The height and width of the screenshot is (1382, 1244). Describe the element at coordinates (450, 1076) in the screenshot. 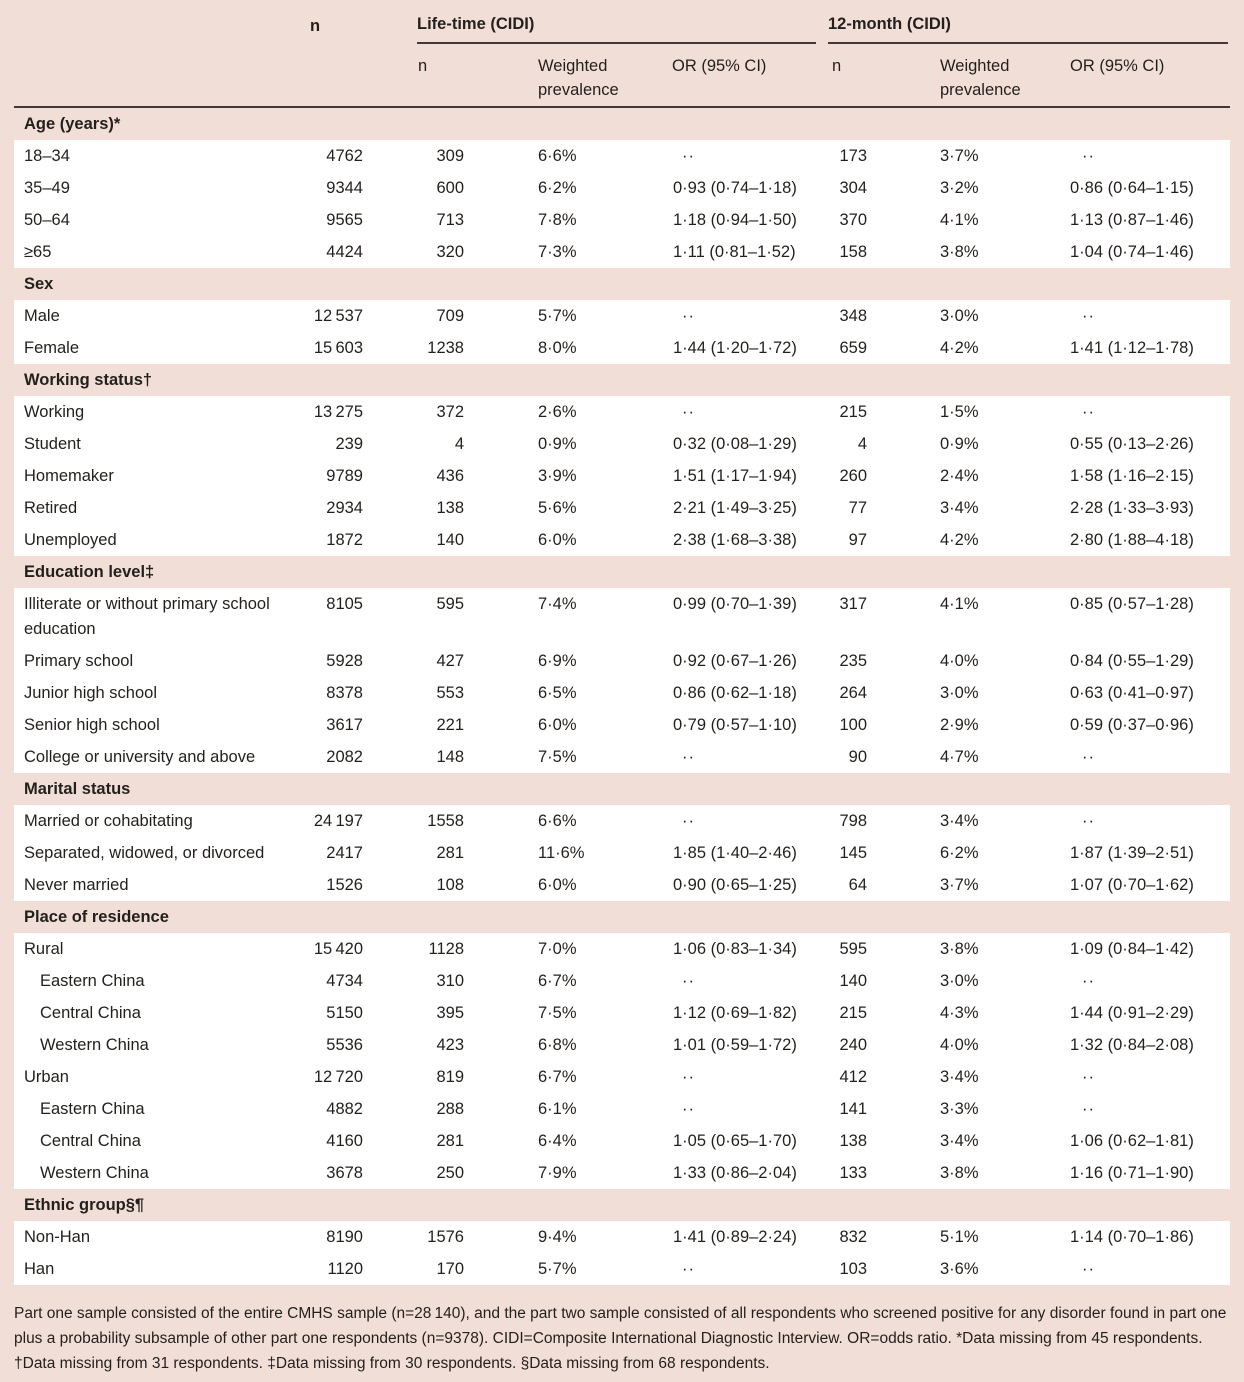

I see `cell: 819` at that location.